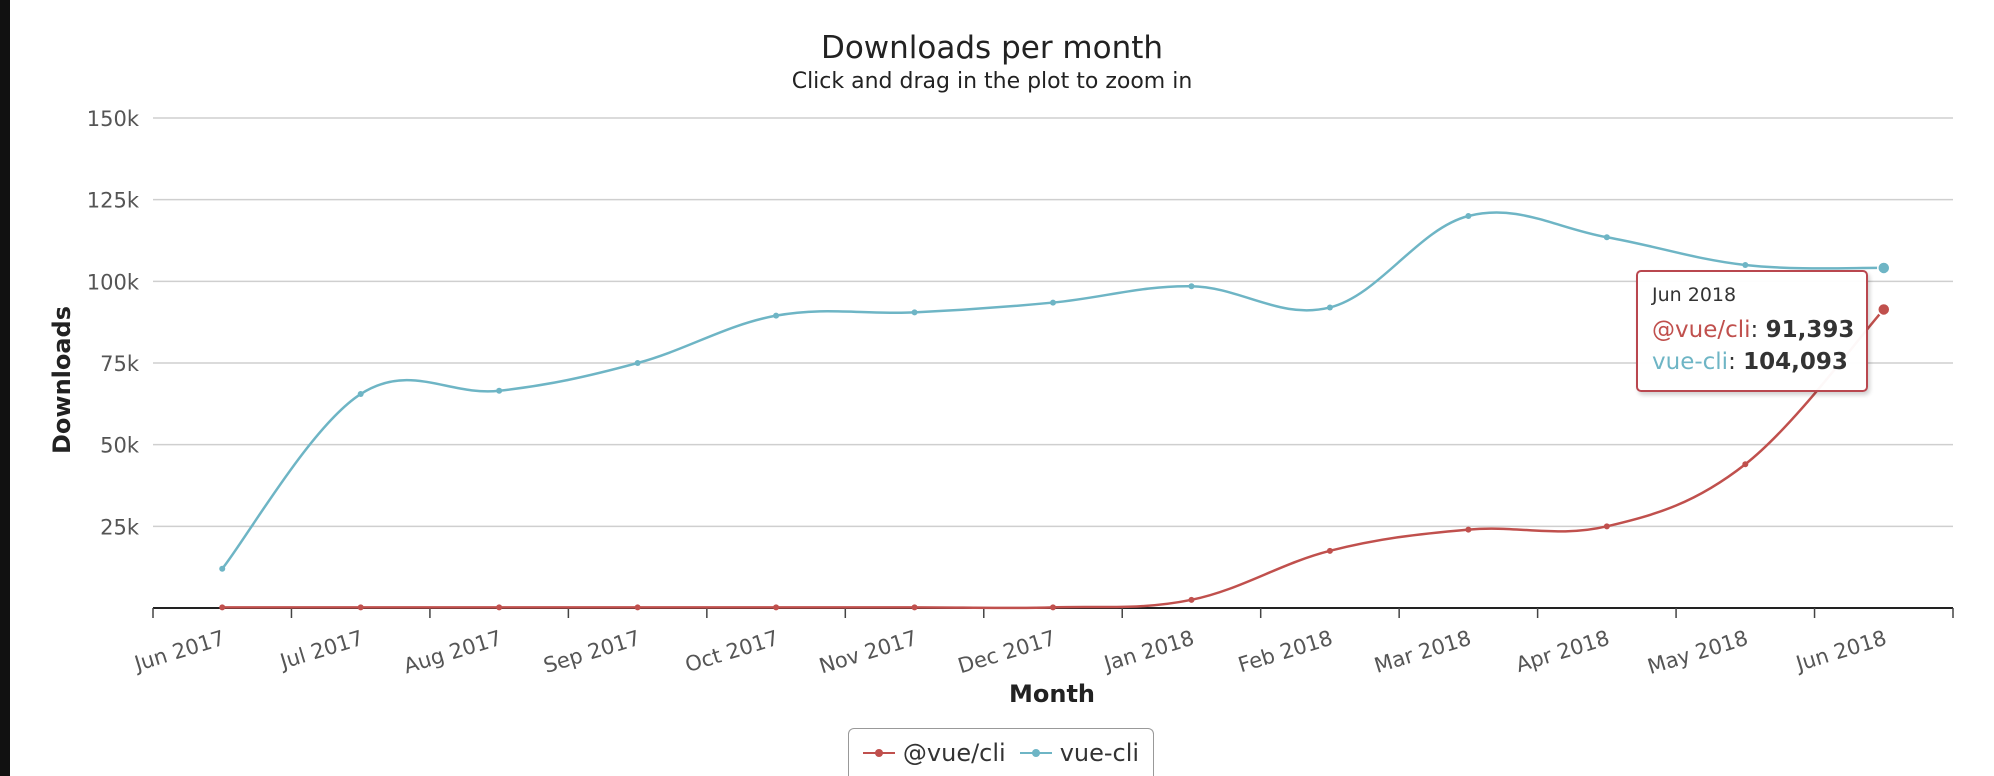 The image size is (1994, 776). What do you see at coordinates (1052, 694) in the screenshot?
I see `x-axis-title: Month` at bounding box center [1052, 694].